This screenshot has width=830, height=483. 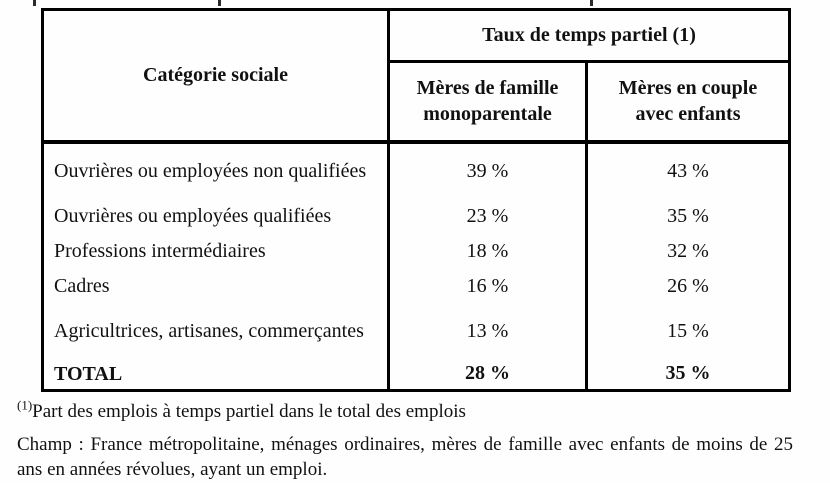 What do you see at coordinates (589, 36) in the screenshot?
I see `group-header-taux-temps-partiel: Taux de temps partiel (1)` at bounding box center [589, 36].